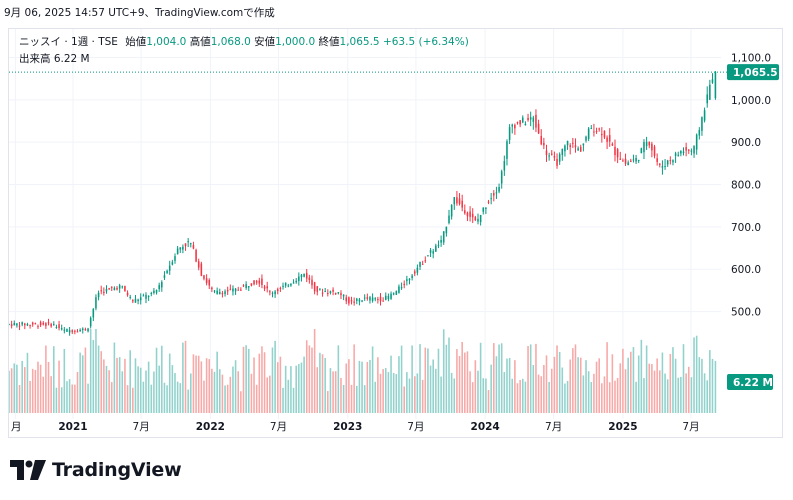  I want to click on time-axis: 月 2021 7月 2022 7月 2023 7月 2024 7月 2025 7月, so click(355, 427).